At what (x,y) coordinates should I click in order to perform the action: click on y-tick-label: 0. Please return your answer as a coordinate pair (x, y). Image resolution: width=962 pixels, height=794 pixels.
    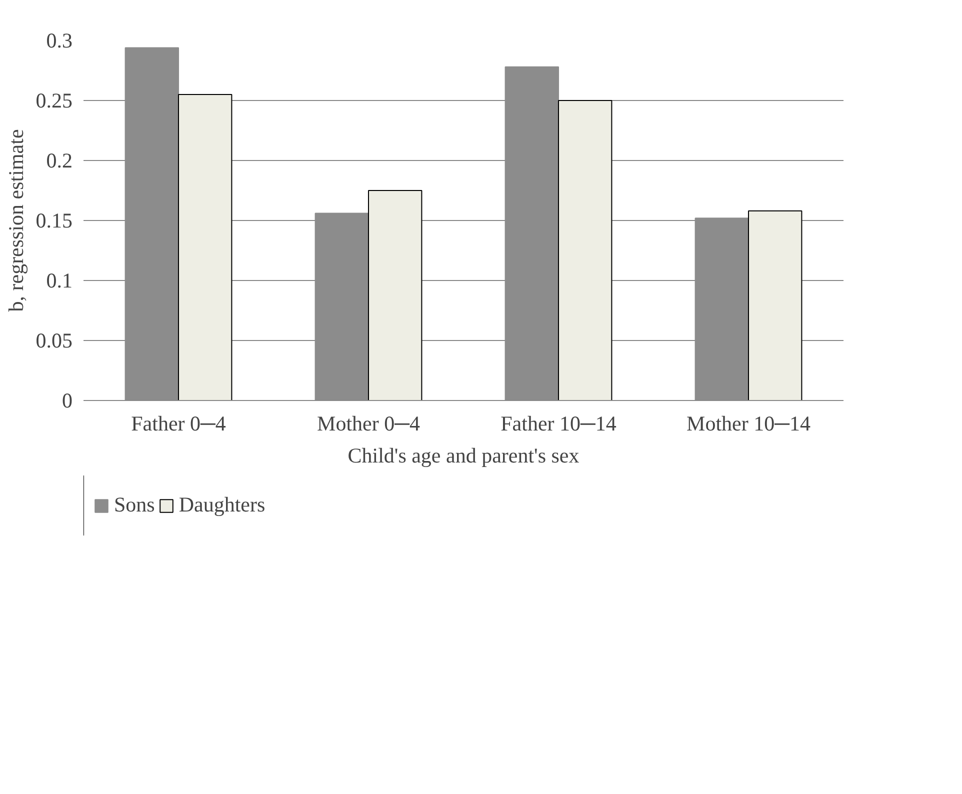
    Looking at the image, I should click on (67, 400).